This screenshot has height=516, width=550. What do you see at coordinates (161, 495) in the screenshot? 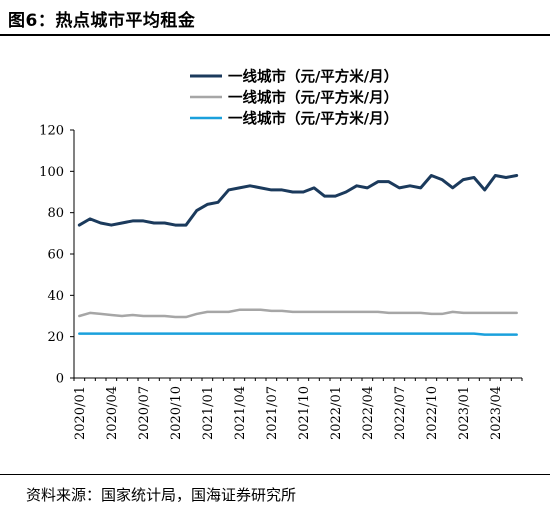
I see `source-note: 资料来源：国家统计局，国海证券研究所` at bounding box center [161, 495].